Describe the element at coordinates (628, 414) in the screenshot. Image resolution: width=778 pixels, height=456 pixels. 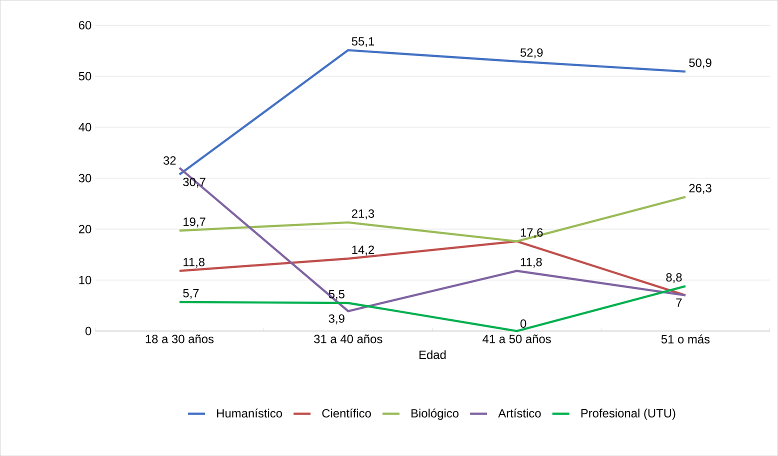
I see `legend-label: Profesional (UTU)` at that location.